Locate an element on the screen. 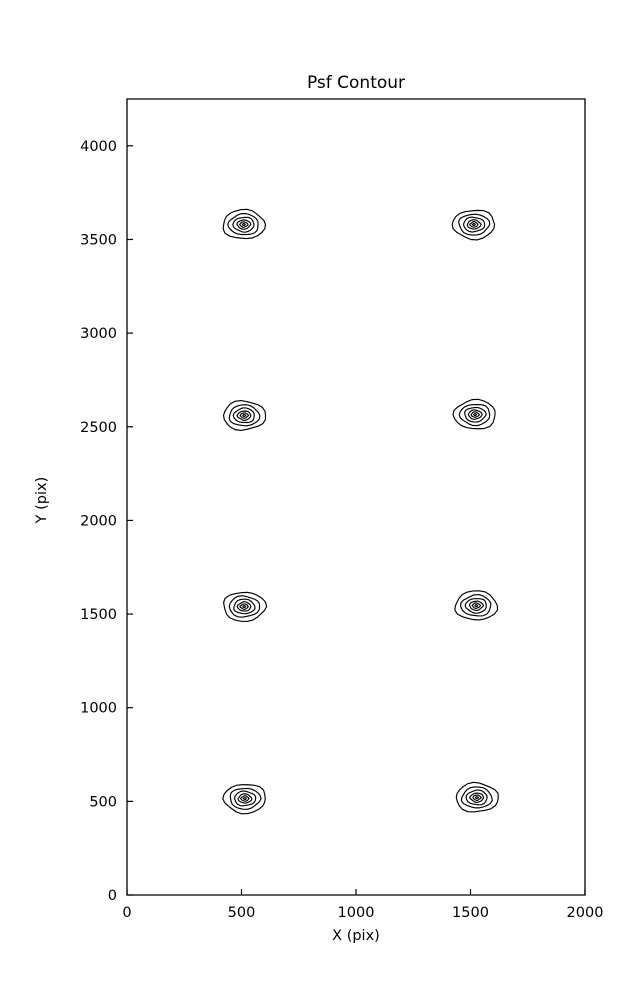  plot-title-group: Psf Contour is located at coordinates (356, 83).